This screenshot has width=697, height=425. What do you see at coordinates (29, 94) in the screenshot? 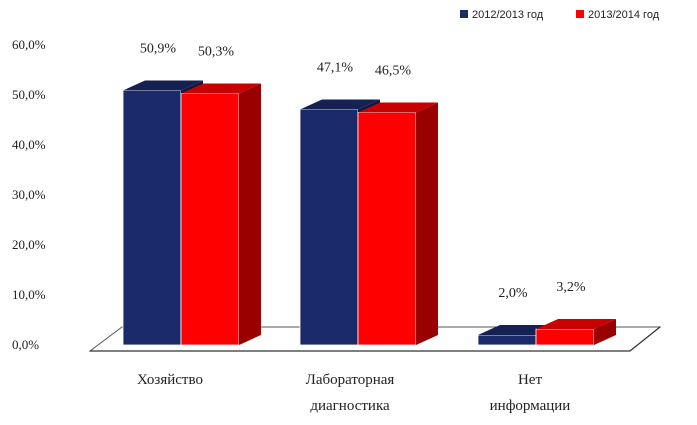
I see `y-tick-label: 50,0%` at bounding box center [29, 94].